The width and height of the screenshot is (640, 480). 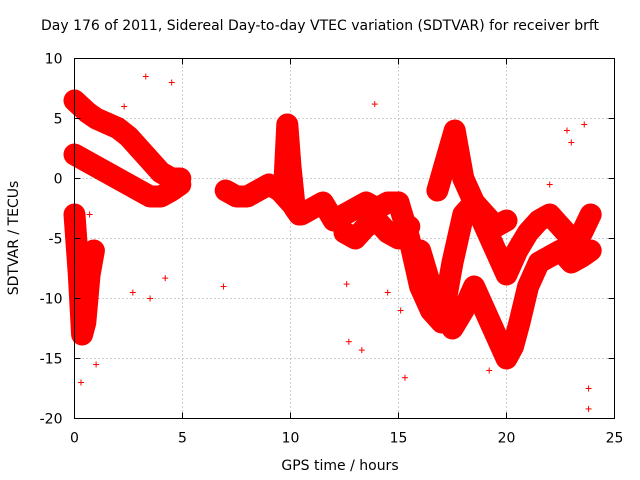 What do you see at coordinates (84, 274) in the screenshot?
I see `band-early-dip` at bounding box center [84, 274].